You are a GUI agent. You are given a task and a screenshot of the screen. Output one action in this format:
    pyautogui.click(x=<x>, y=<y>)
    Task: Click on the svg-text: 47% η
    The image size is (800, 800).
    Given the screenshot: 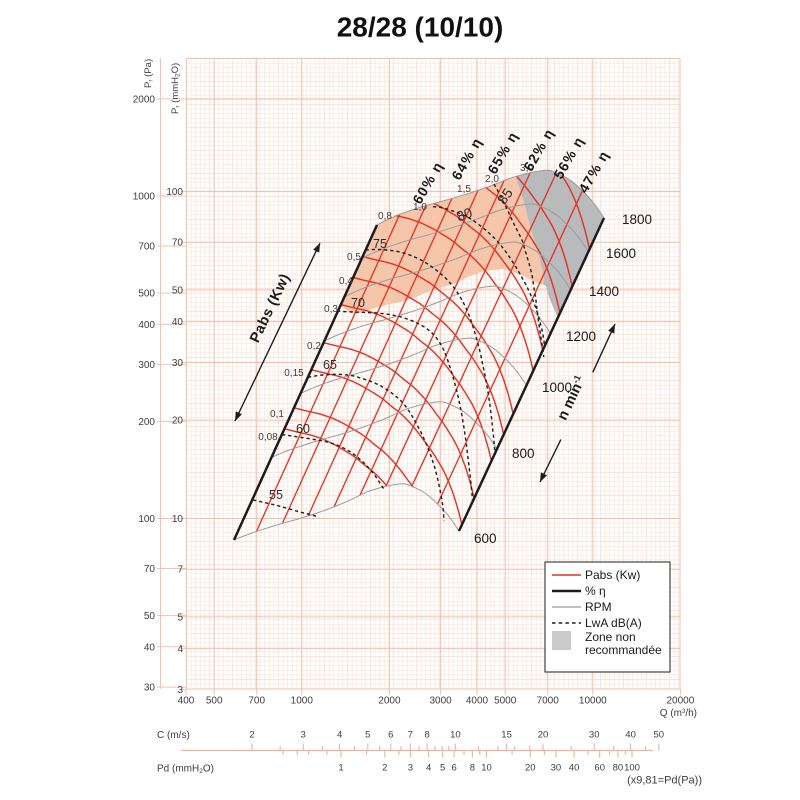 What is the action you would take?
    pyautogui.click(x=593, y=171)
    